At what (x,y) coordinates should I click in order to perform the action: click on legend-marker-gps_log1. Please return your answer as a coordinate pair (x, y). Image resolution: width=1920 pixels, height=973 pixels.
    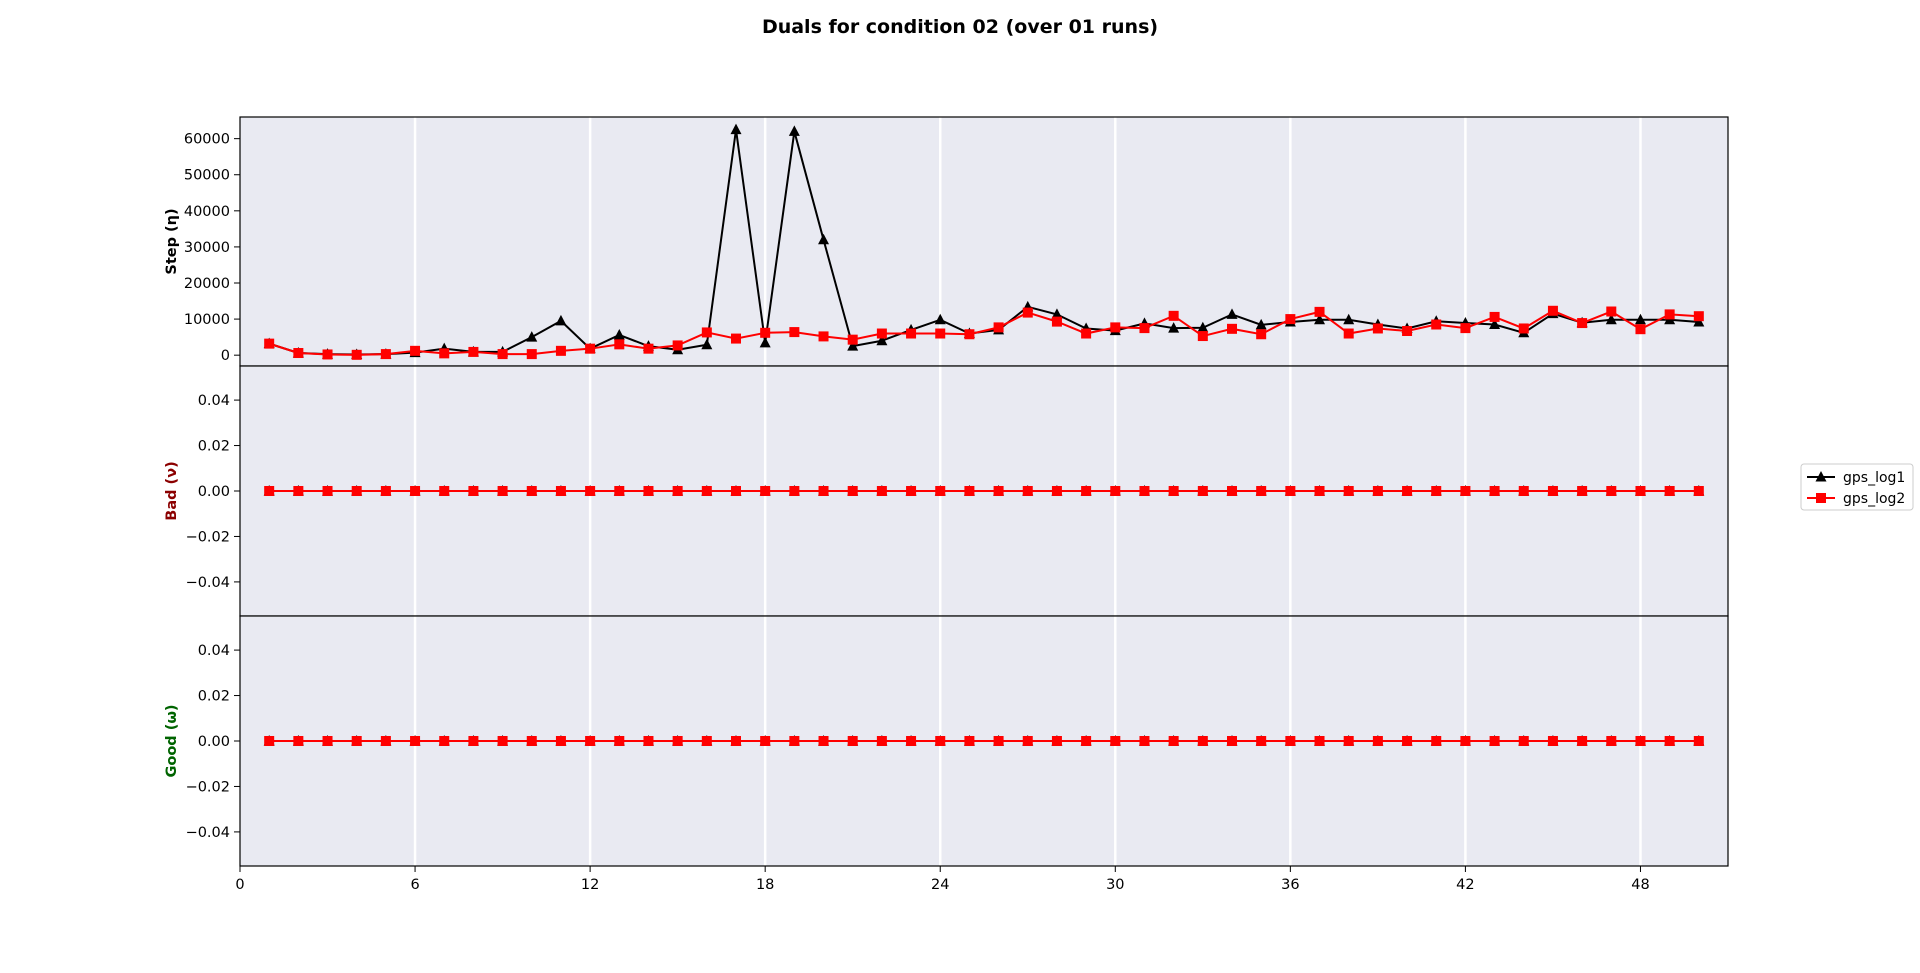
    Looking at the image, I should click on (1821, 476).